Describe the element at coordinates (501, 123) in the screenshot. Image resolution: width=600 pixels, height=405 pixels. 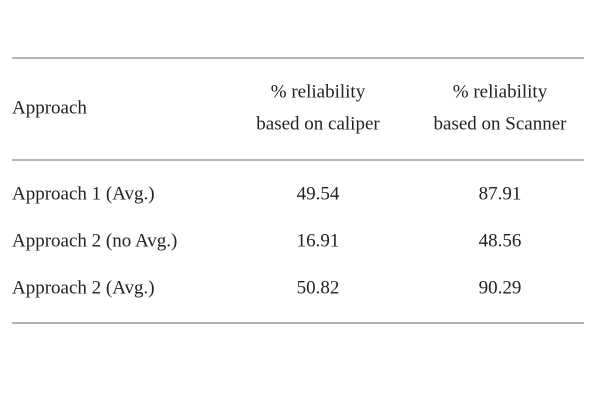
I see `header-cell: based on Scanner` at that location.